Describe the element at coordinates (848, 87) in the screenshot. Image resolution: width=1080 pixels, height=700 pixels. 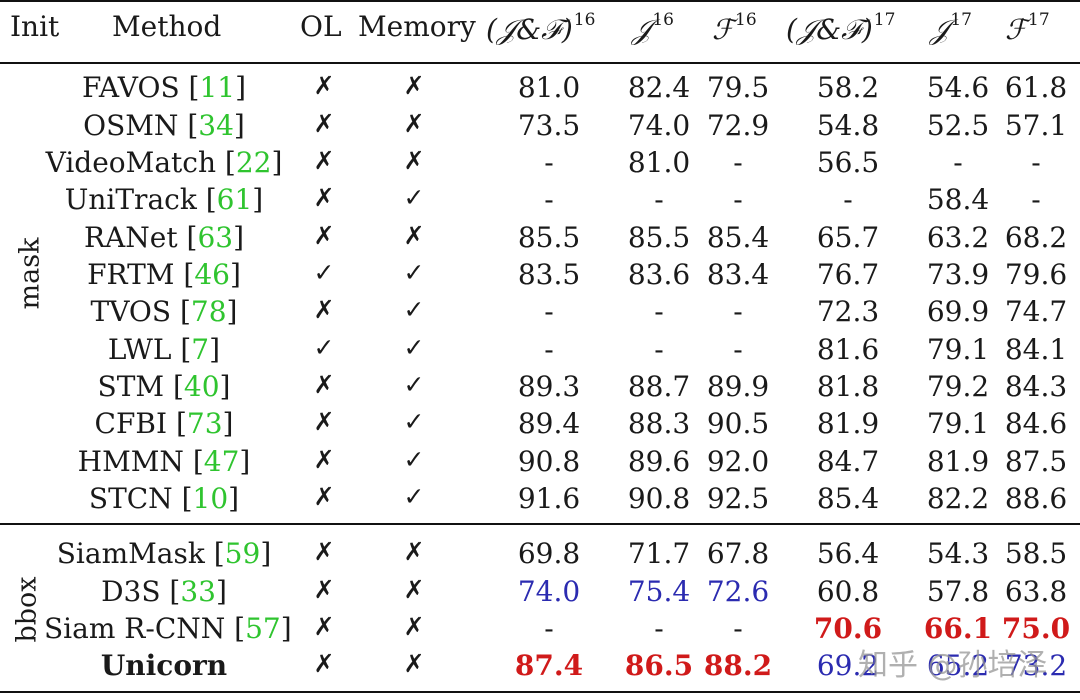
I see `score-cell: 58.2` at that location.